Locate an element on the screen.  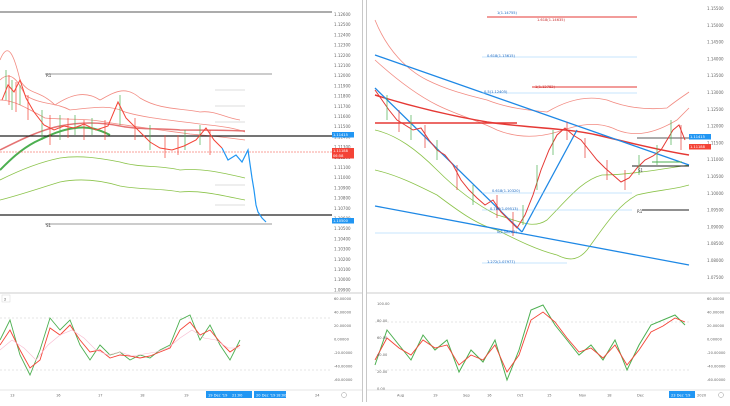
price-tick: 1.09500 is located at coordinates (715, 210).